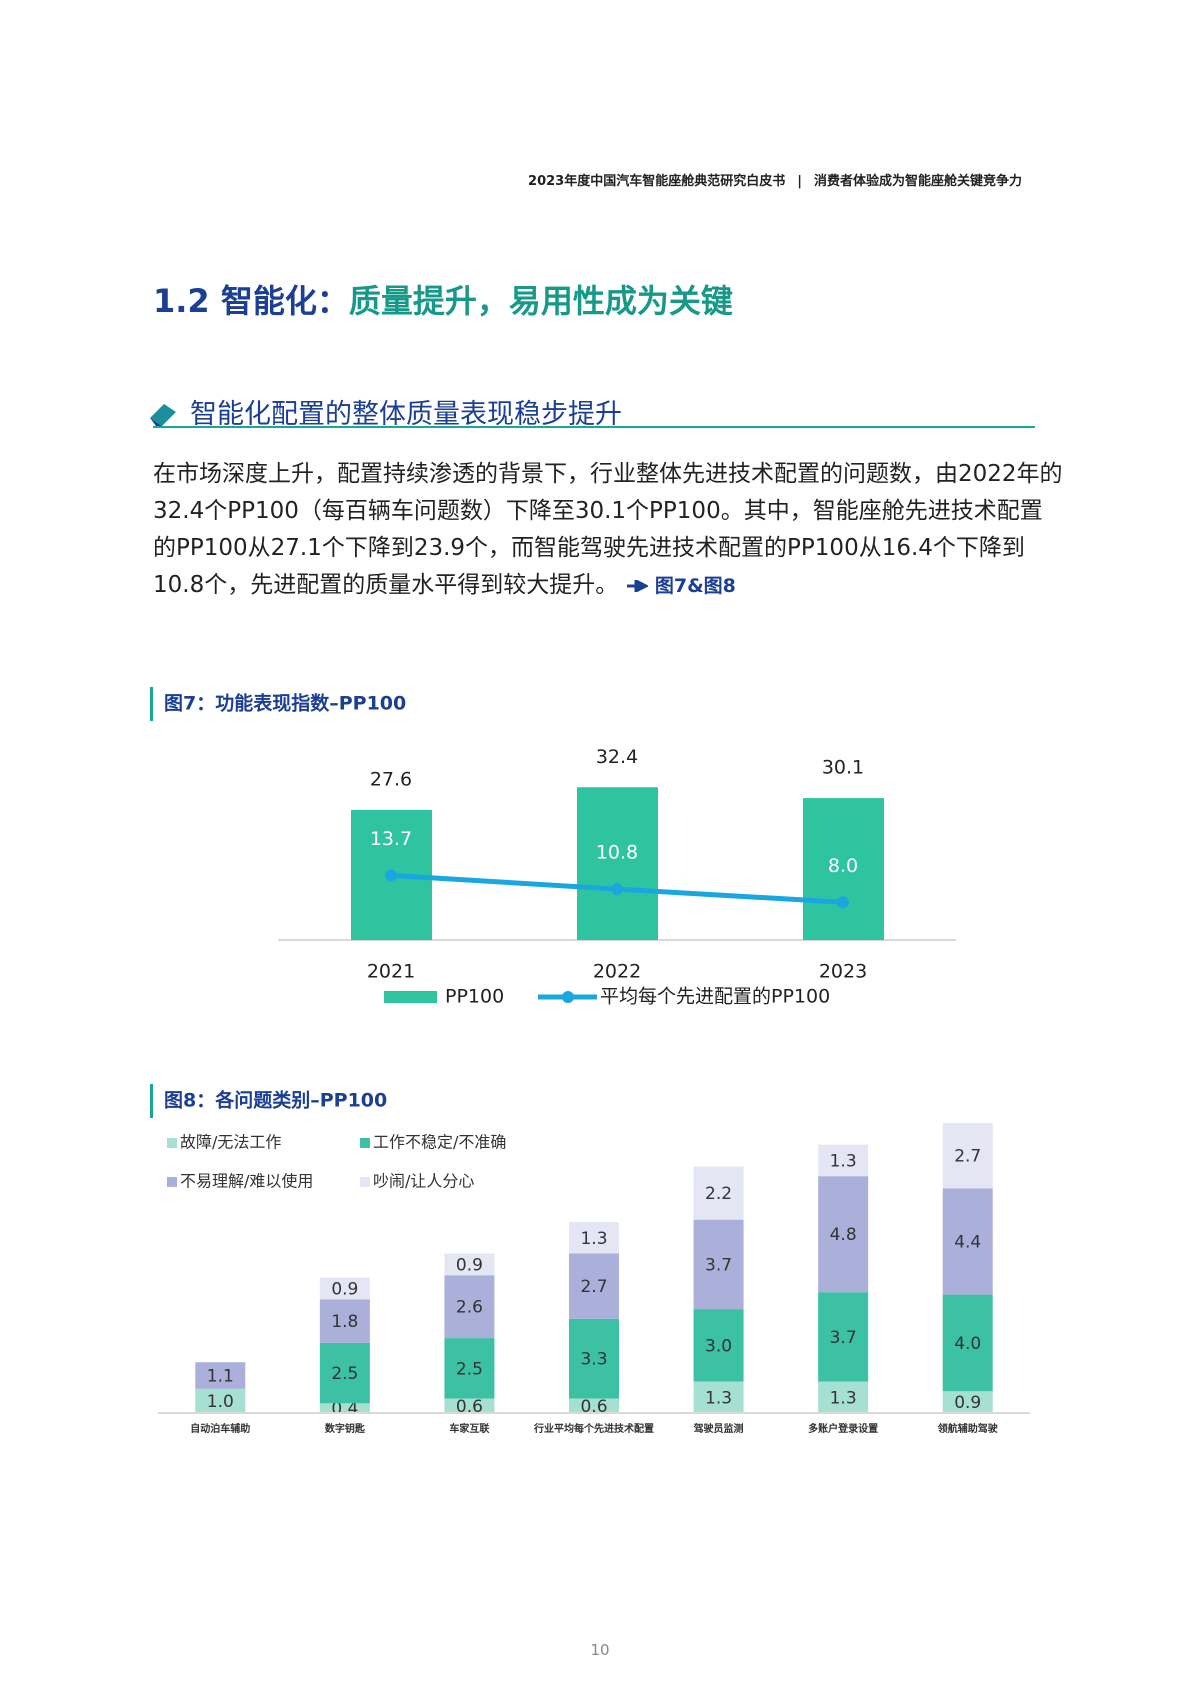  Describe the element at coordinates (540, 301) in the screenshot. I see `title-text: 质量提升，易用性成为关键` at that location.